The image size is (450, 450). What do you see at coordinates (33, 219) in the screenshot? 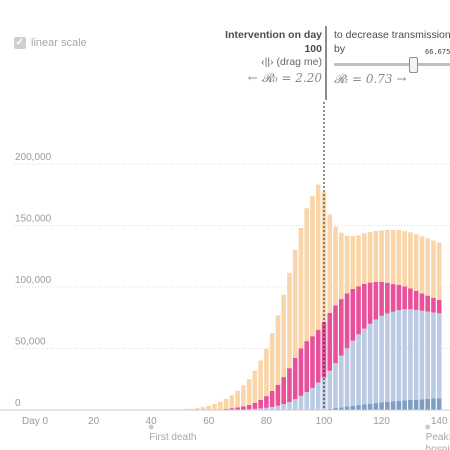
I see `y-tick-label: 150,000` at bounding box center [33, 219].